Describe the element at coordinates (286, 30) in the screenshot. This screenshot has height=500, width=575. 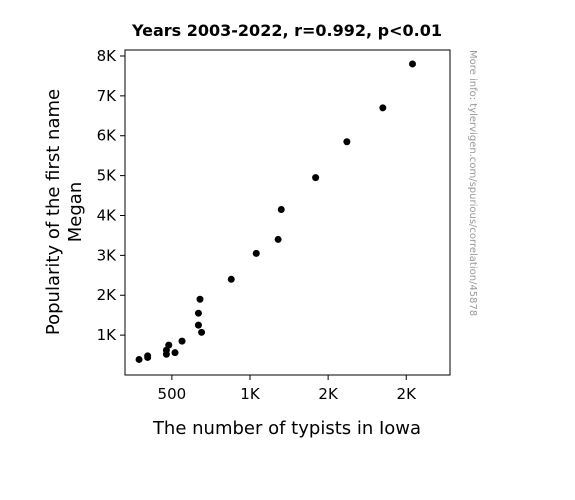
I see `chart-title: Years 2003-2022, r=0.992, p<0.01` at that location.